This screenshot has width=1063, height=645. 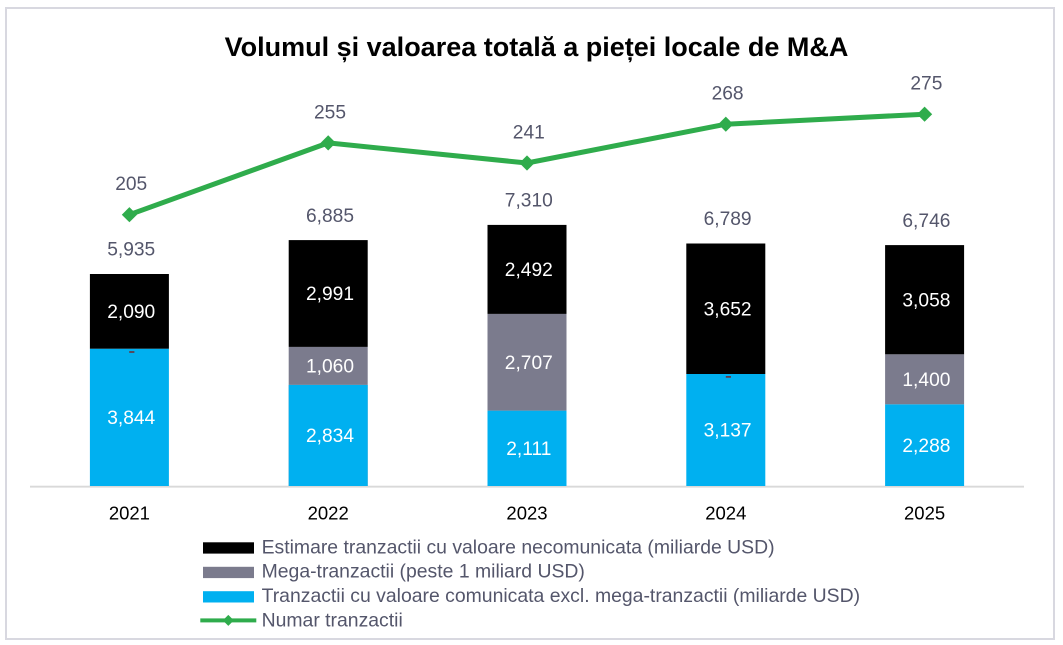 I want to click on svg-text: 255, so click(x=330, y=112).